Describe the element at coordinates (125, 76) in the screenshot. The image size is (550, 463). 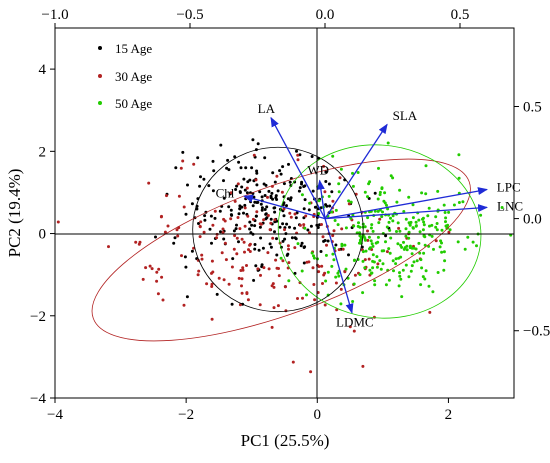
I see `legend: 15 Age 30 Age 50 Age` at that location.